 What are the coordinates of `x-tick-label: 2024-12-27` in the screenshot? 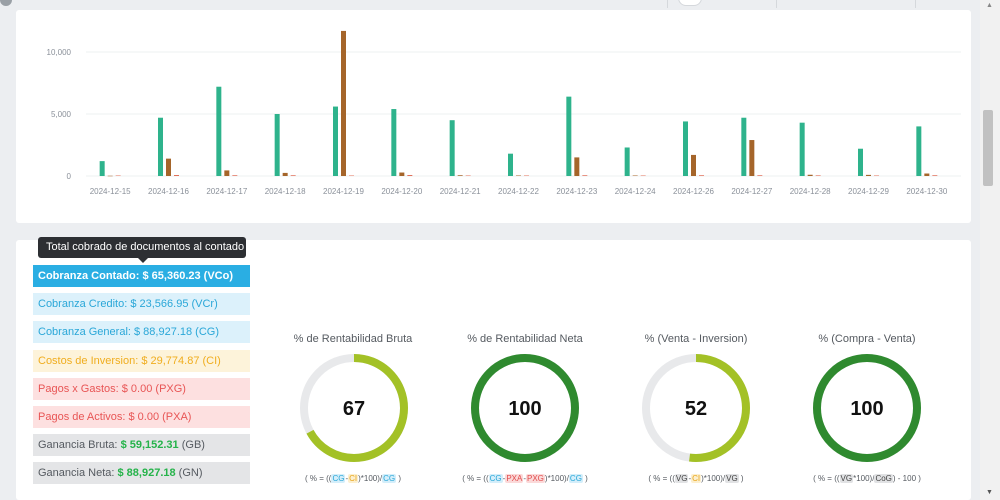 It's located at (751, 191).